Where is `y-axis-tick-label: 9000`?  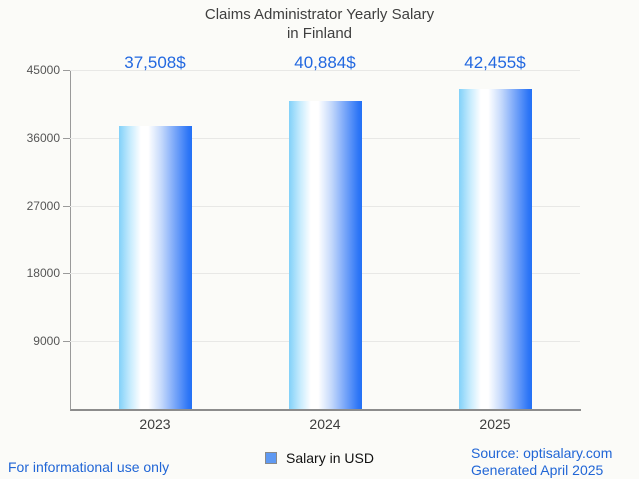 y-axis-tick-label: 9000 is located at coordinates (46, 341).